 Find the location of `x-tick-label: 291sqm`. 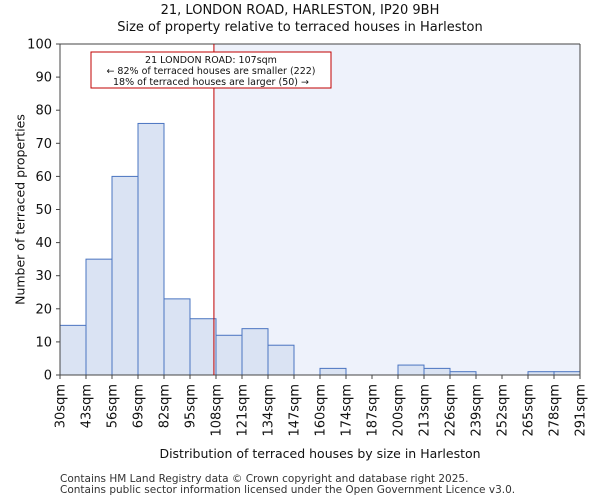

x-tick-label: 291sqm is located at coordinates (581, 410).